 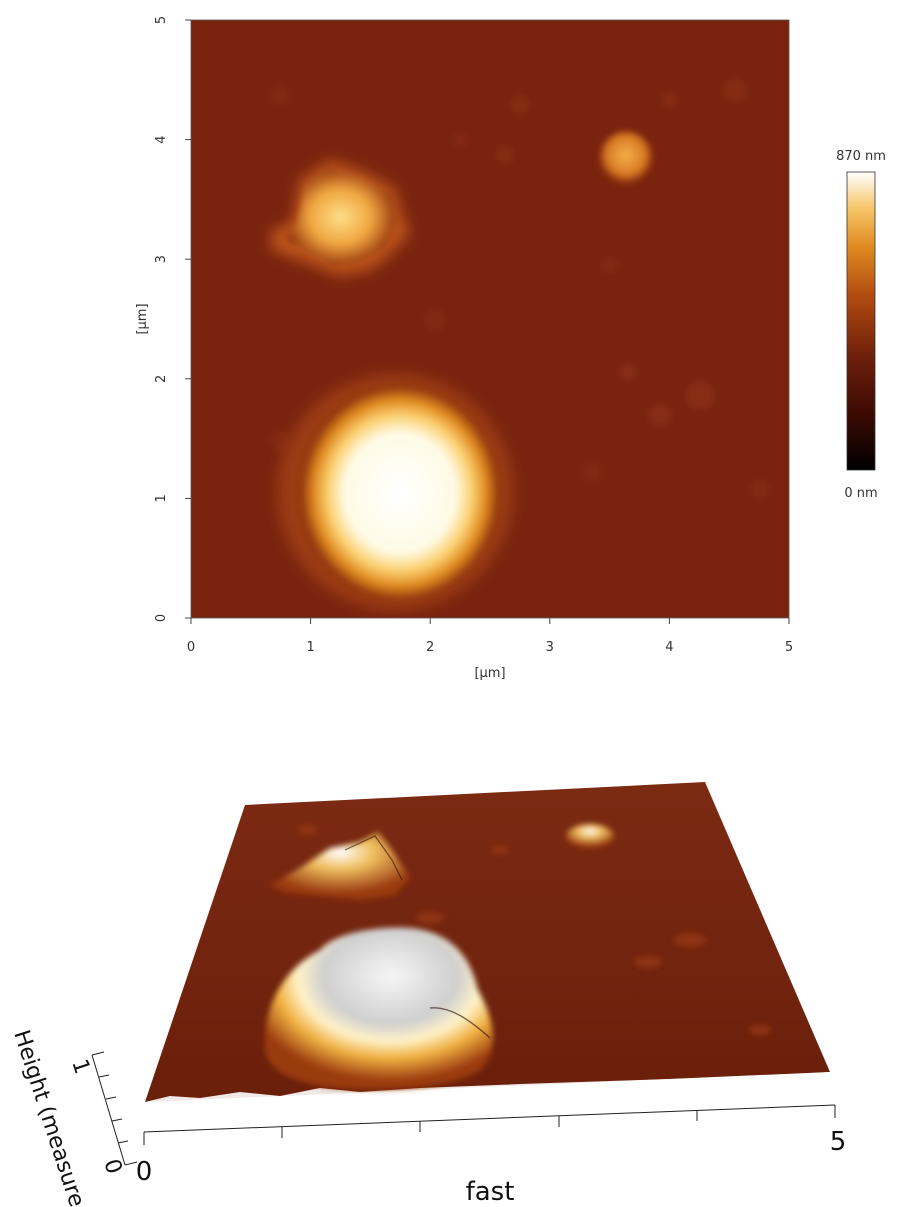 I want to click on fast-axis-min-label: 0, so click(x=144, y=1172).